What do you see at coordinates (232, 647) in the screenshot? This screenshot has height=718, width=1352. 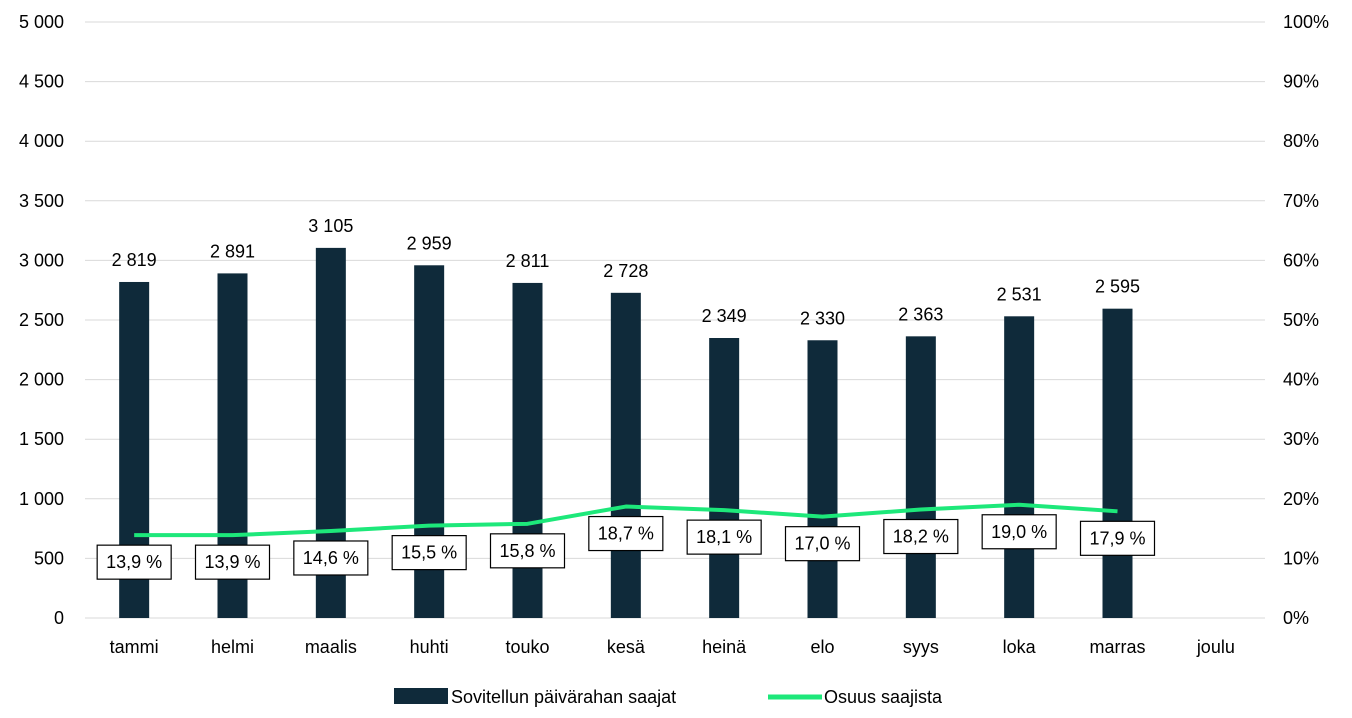 I see `x-tick-label: helmi` at bounding box center [232, 647].